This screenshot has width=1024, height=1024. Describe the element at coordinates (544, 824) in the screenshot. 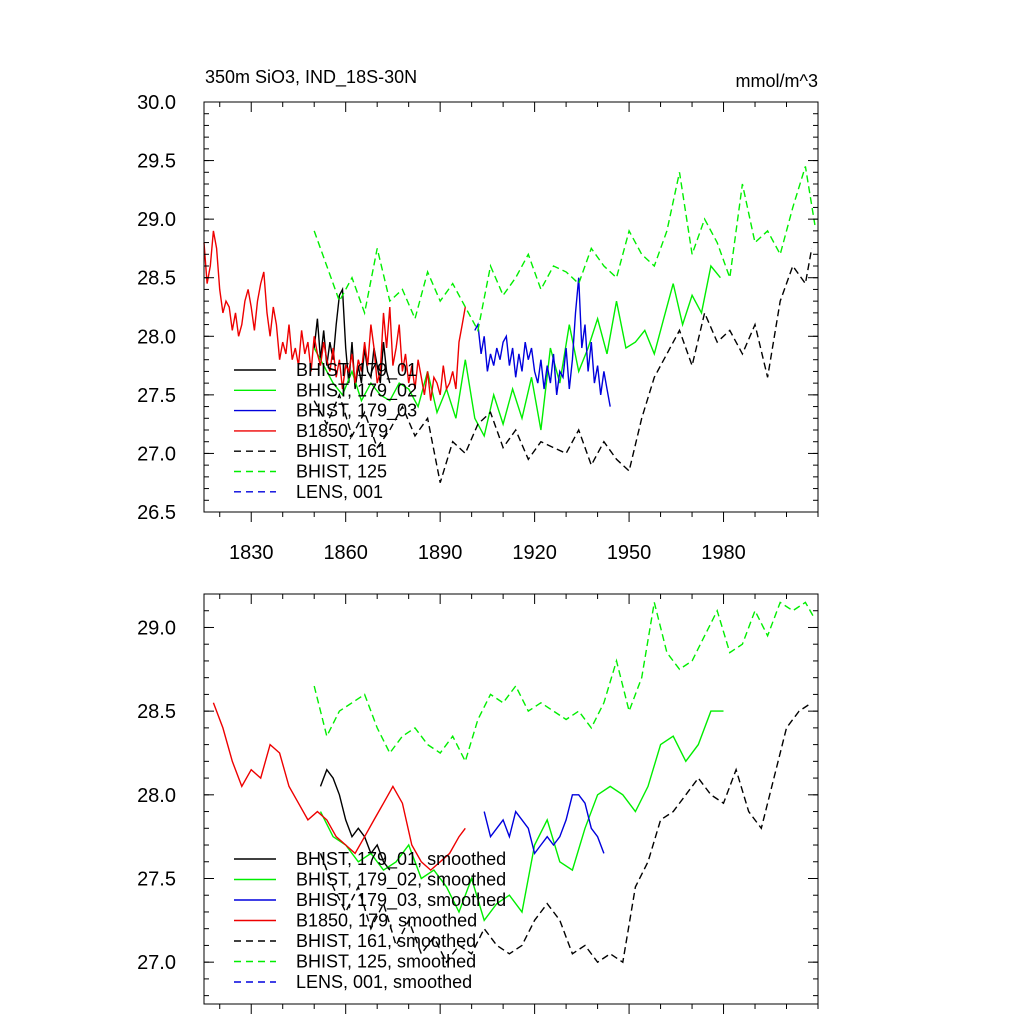

I see `bottom-series-bhist-179-03-smoothed` at that location.